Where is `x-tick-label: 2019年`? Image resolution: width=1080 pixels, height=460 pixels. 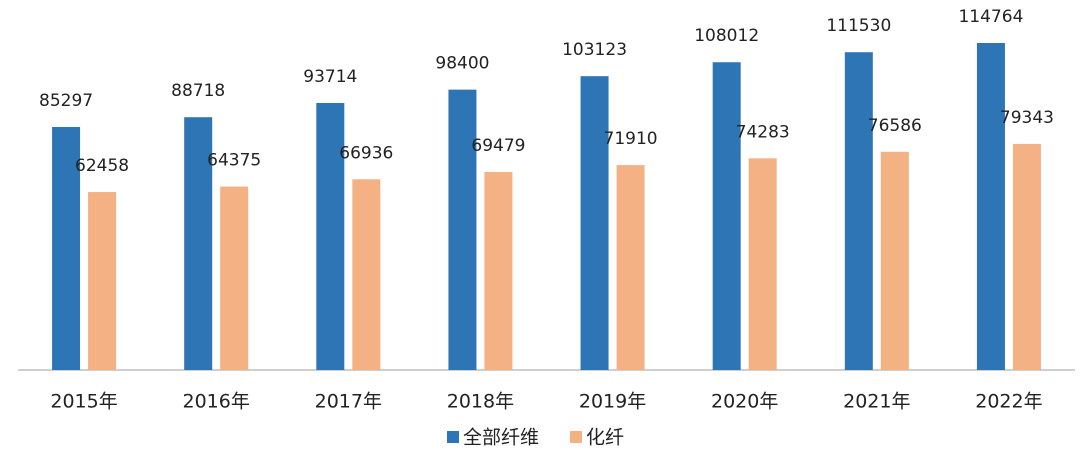 x-tick-label: 2019年 is located at coordinates (612, 402).